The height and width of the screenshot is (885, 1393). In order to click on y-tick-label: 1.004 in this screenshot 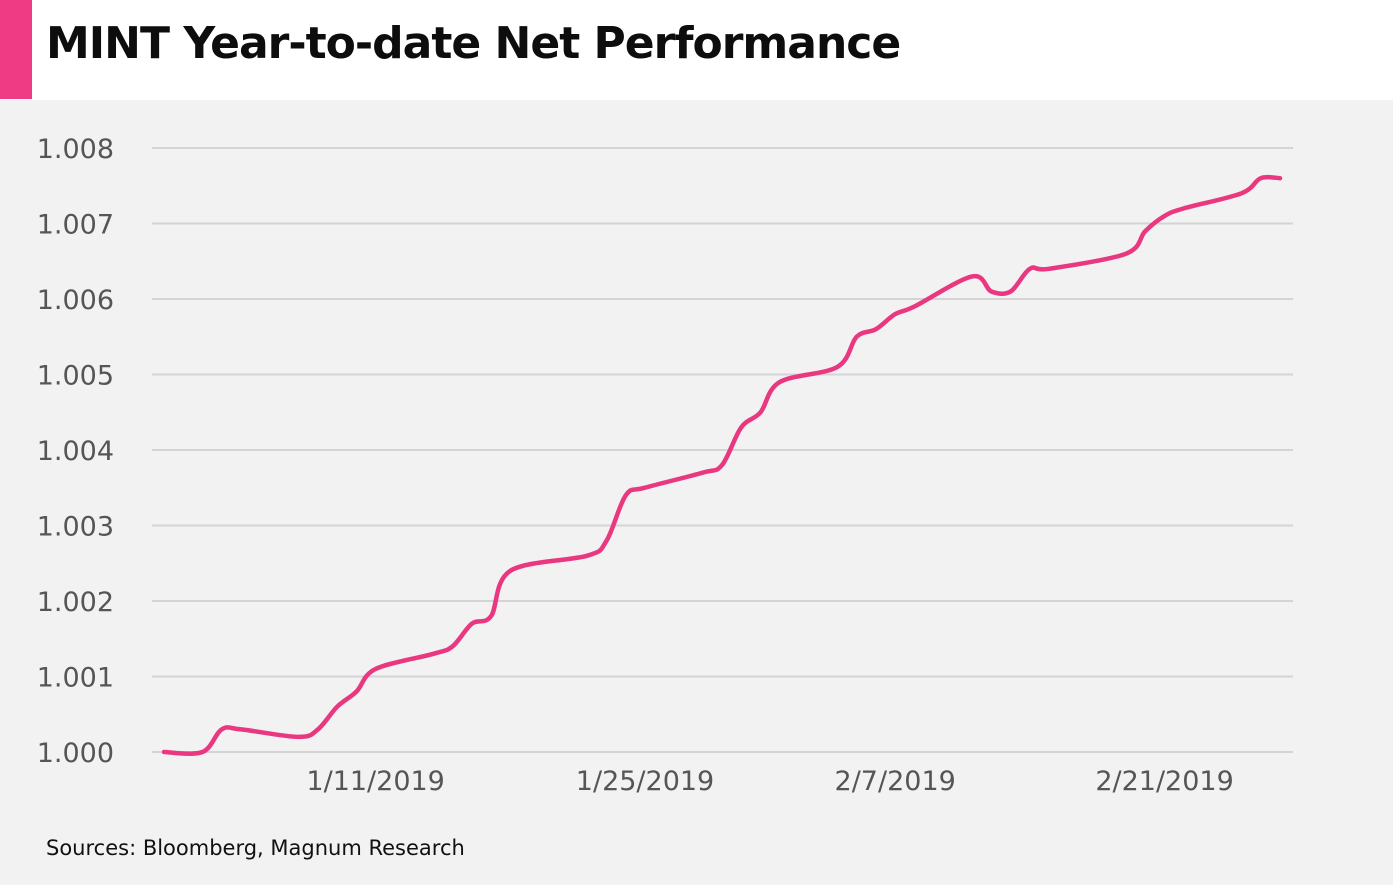, I will do `click(75, 451)`.